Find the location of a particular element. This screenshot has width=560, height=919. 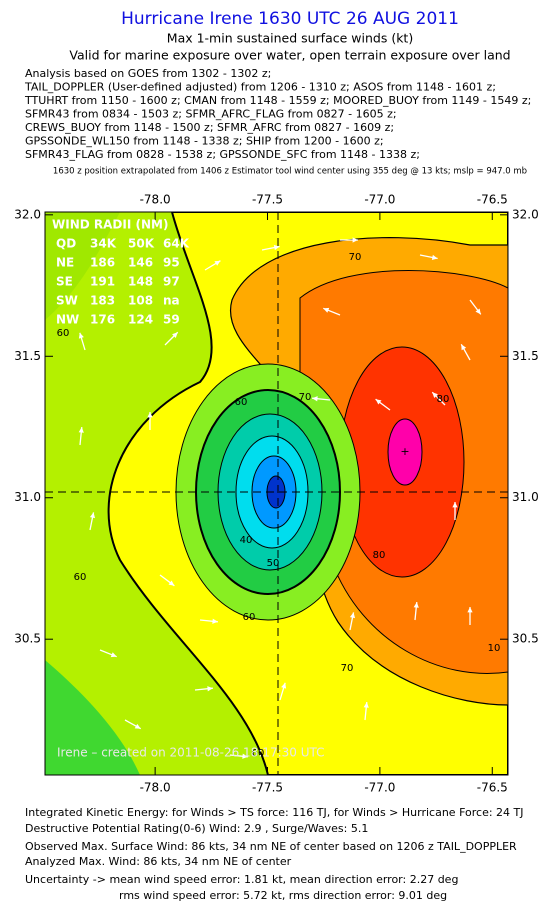

contour-label: 10 is located at coordinates (494, 648).